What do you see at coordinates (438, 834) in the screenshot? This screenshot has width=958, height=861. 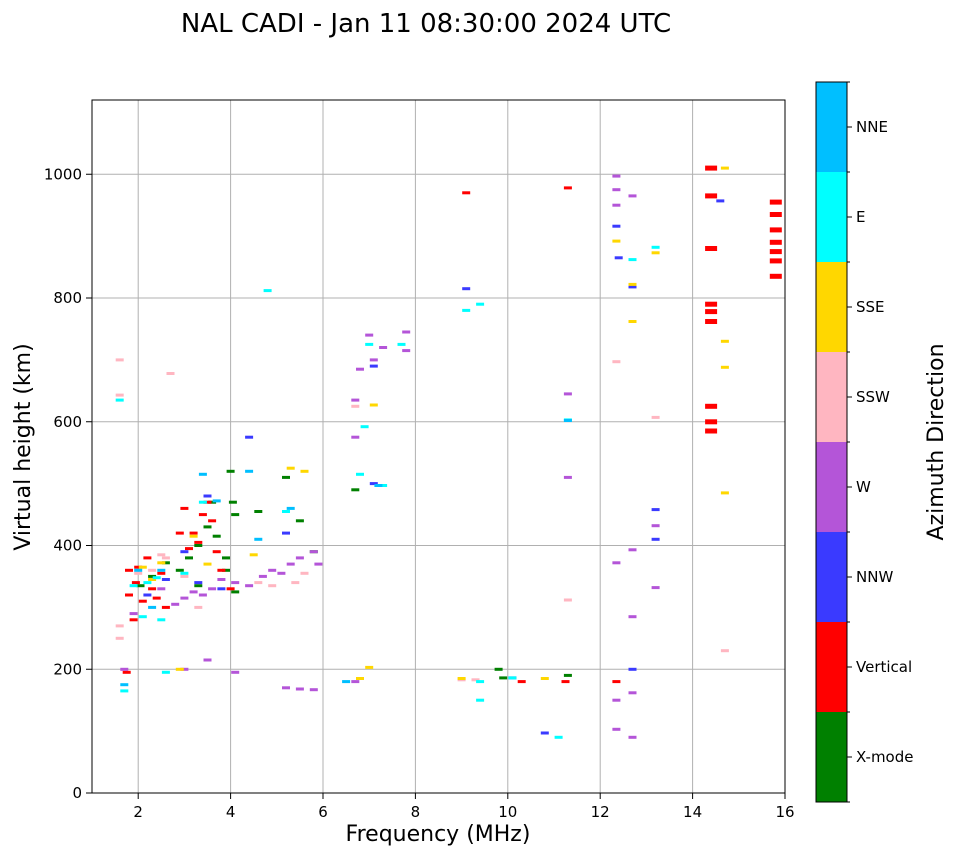 I see `x-axis-label: Frequency (MHz)` at bounding box center [438, 834].